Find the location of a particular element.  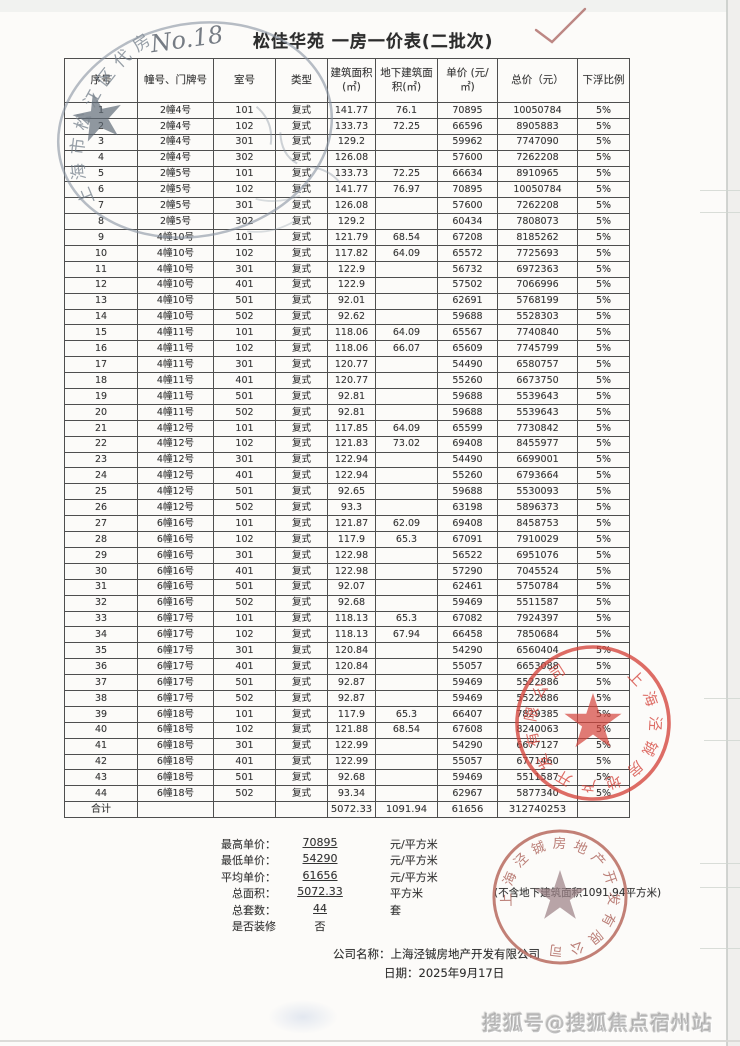

table-cell: 6幢17号 is located at coordinates (175, 619).